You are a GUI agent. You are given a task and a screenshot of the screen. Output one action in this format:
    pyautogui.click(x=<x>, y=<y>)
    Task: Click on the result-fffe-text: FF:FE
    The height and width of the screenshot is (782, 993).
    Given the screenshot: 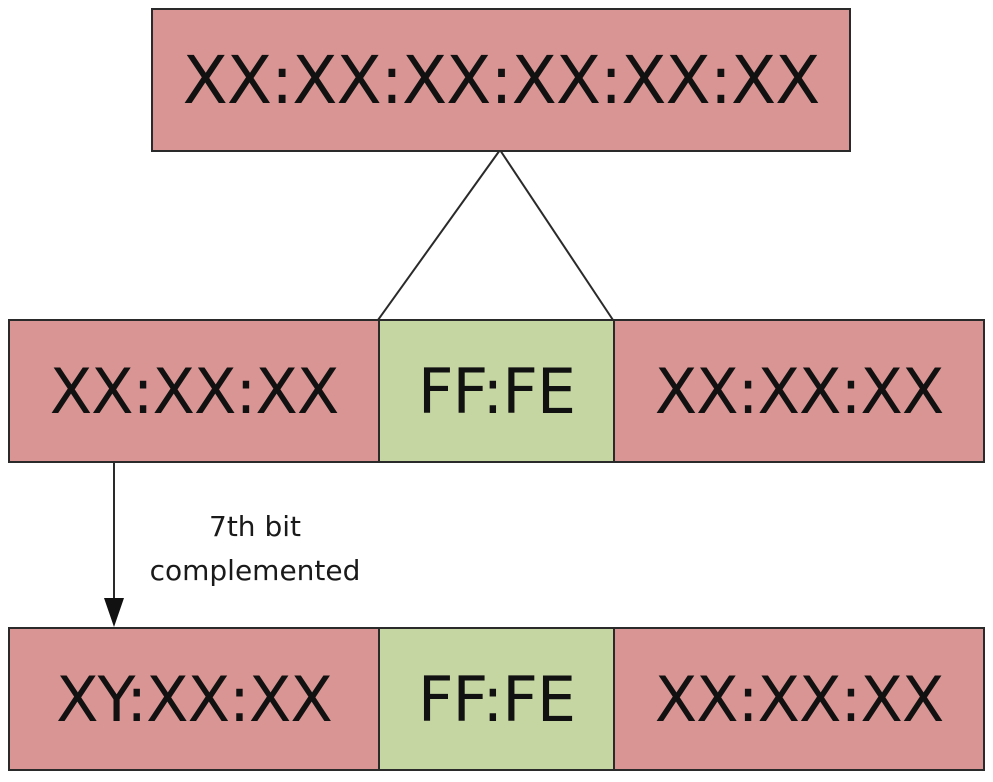 What is the action you would take?
    pyautogui.click(x=496, y=699)
    